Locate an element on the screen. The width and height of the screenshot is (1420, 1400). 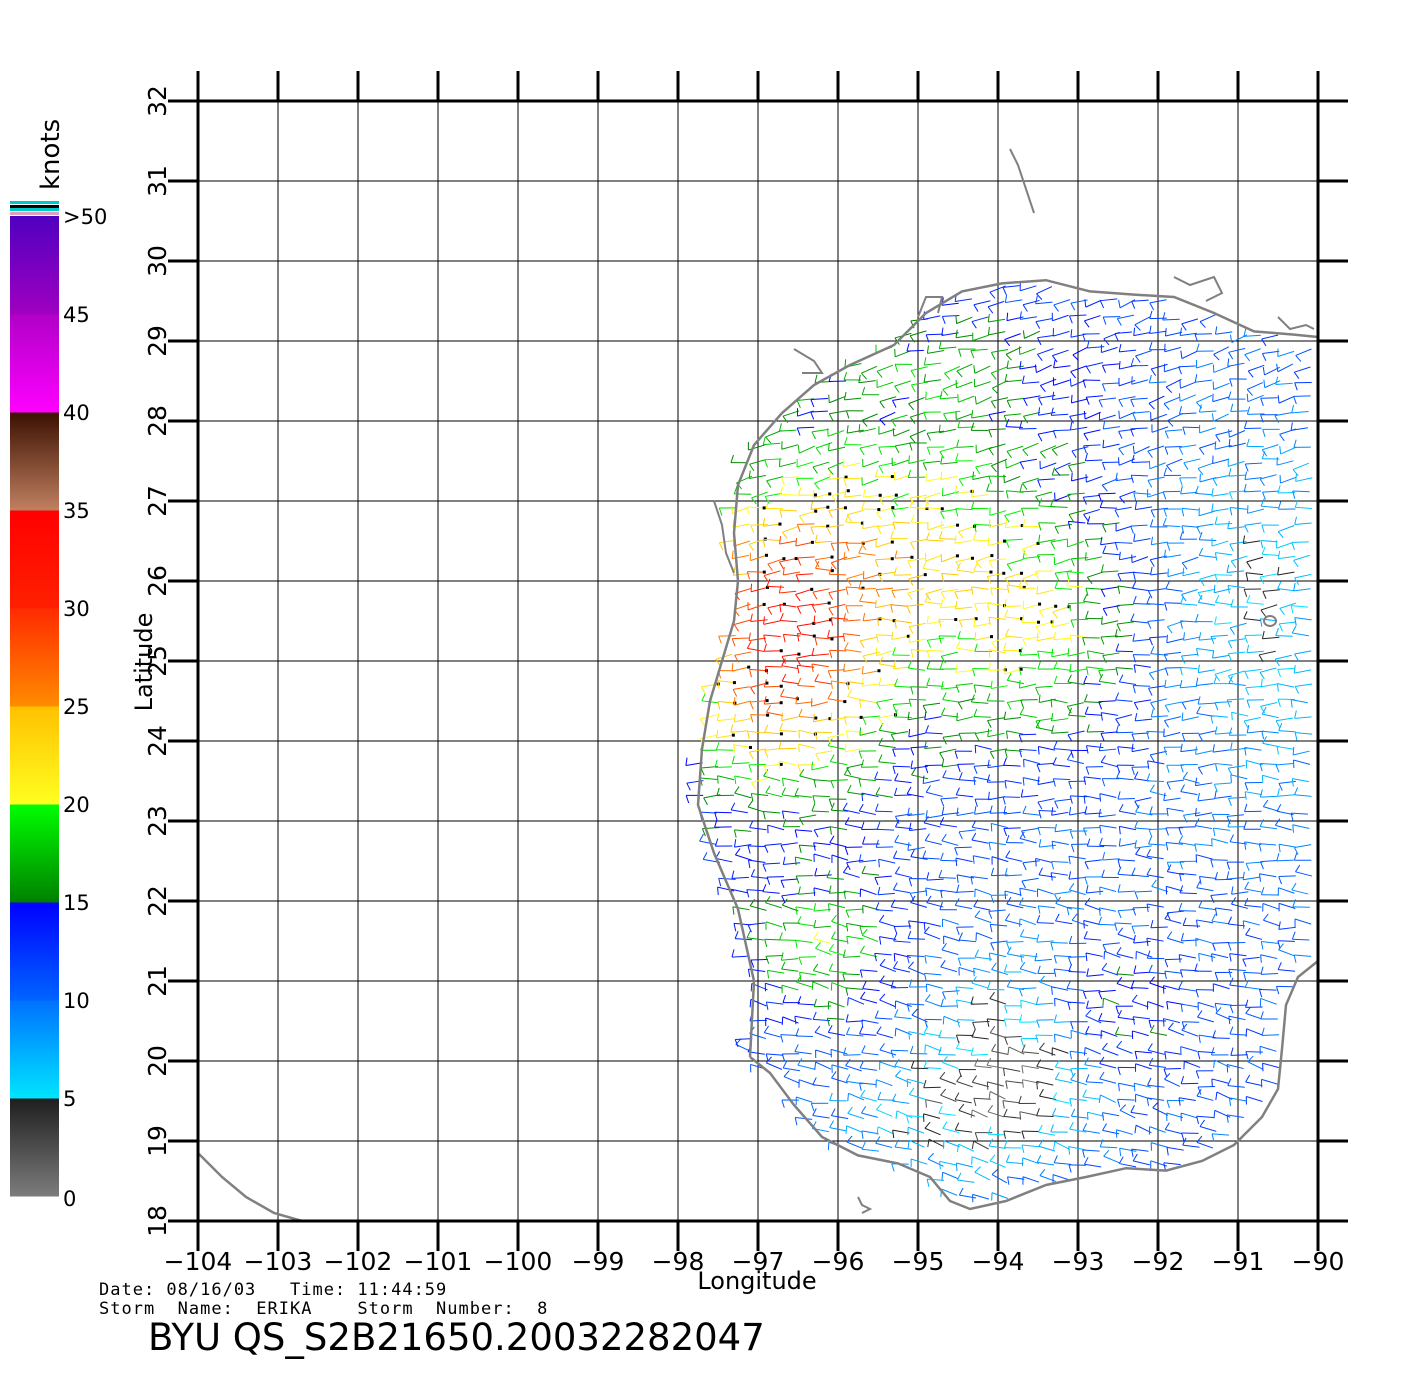
colorbar-segment is located at coordinates (34, 1147).